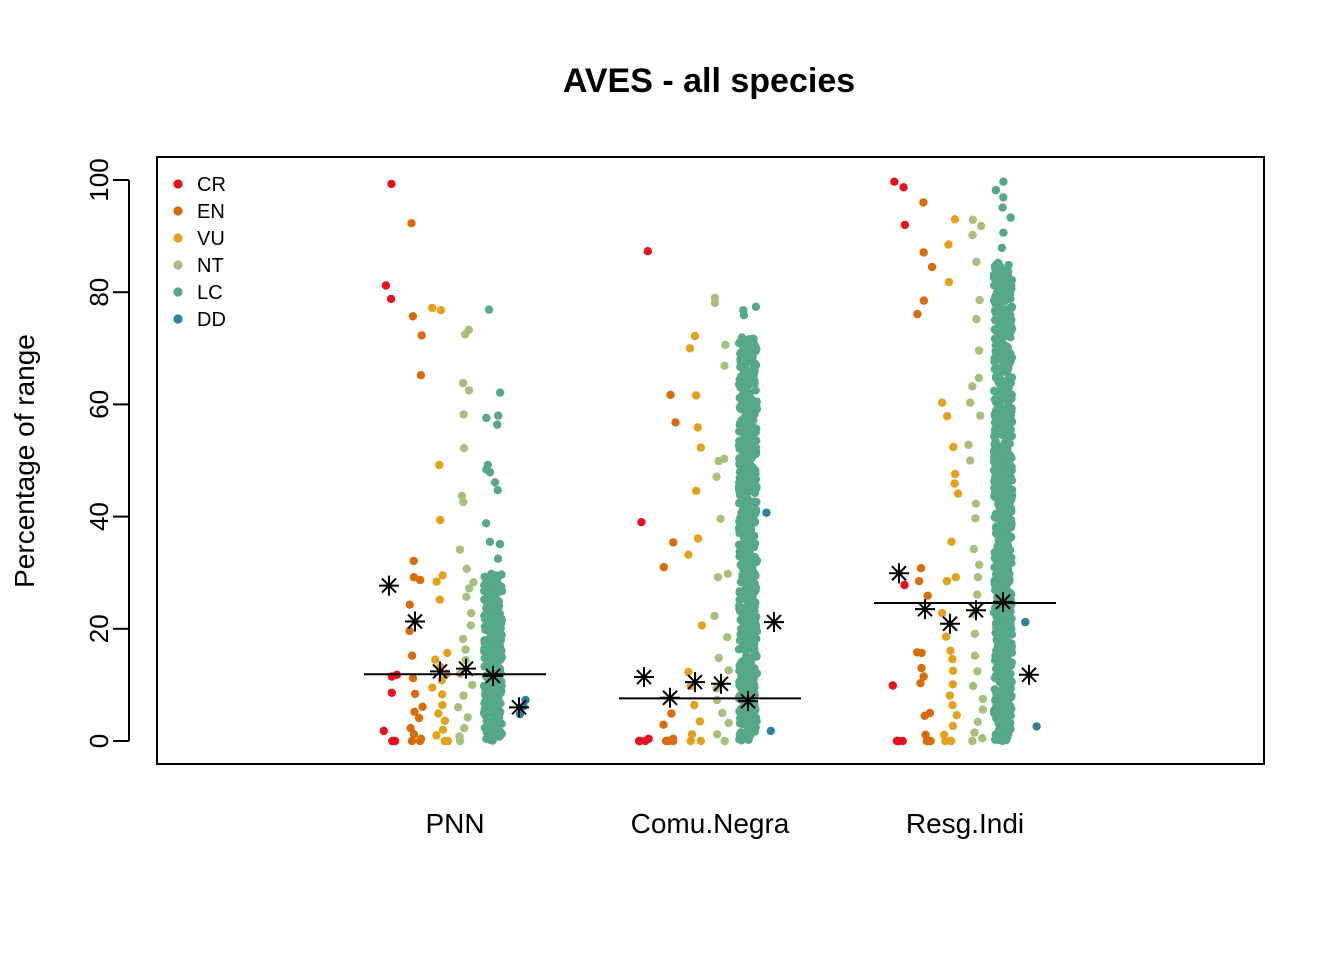 The width and height of the screenshot is (1344, 960). I want to click on legend: CR EN VU NT LC DD, so click(199, 252).